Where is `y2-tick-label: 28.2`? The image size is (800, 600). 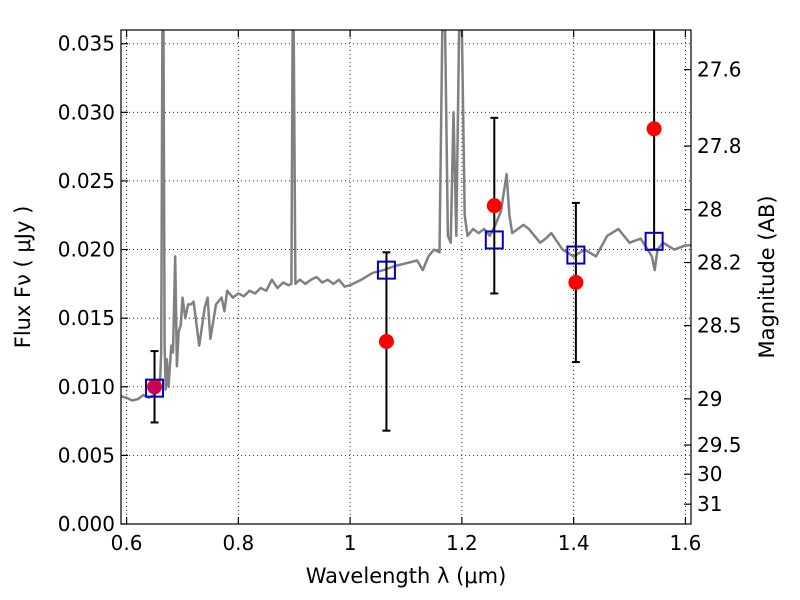 y2-tick-label: 28.2 is located at coordinates (719, 263).